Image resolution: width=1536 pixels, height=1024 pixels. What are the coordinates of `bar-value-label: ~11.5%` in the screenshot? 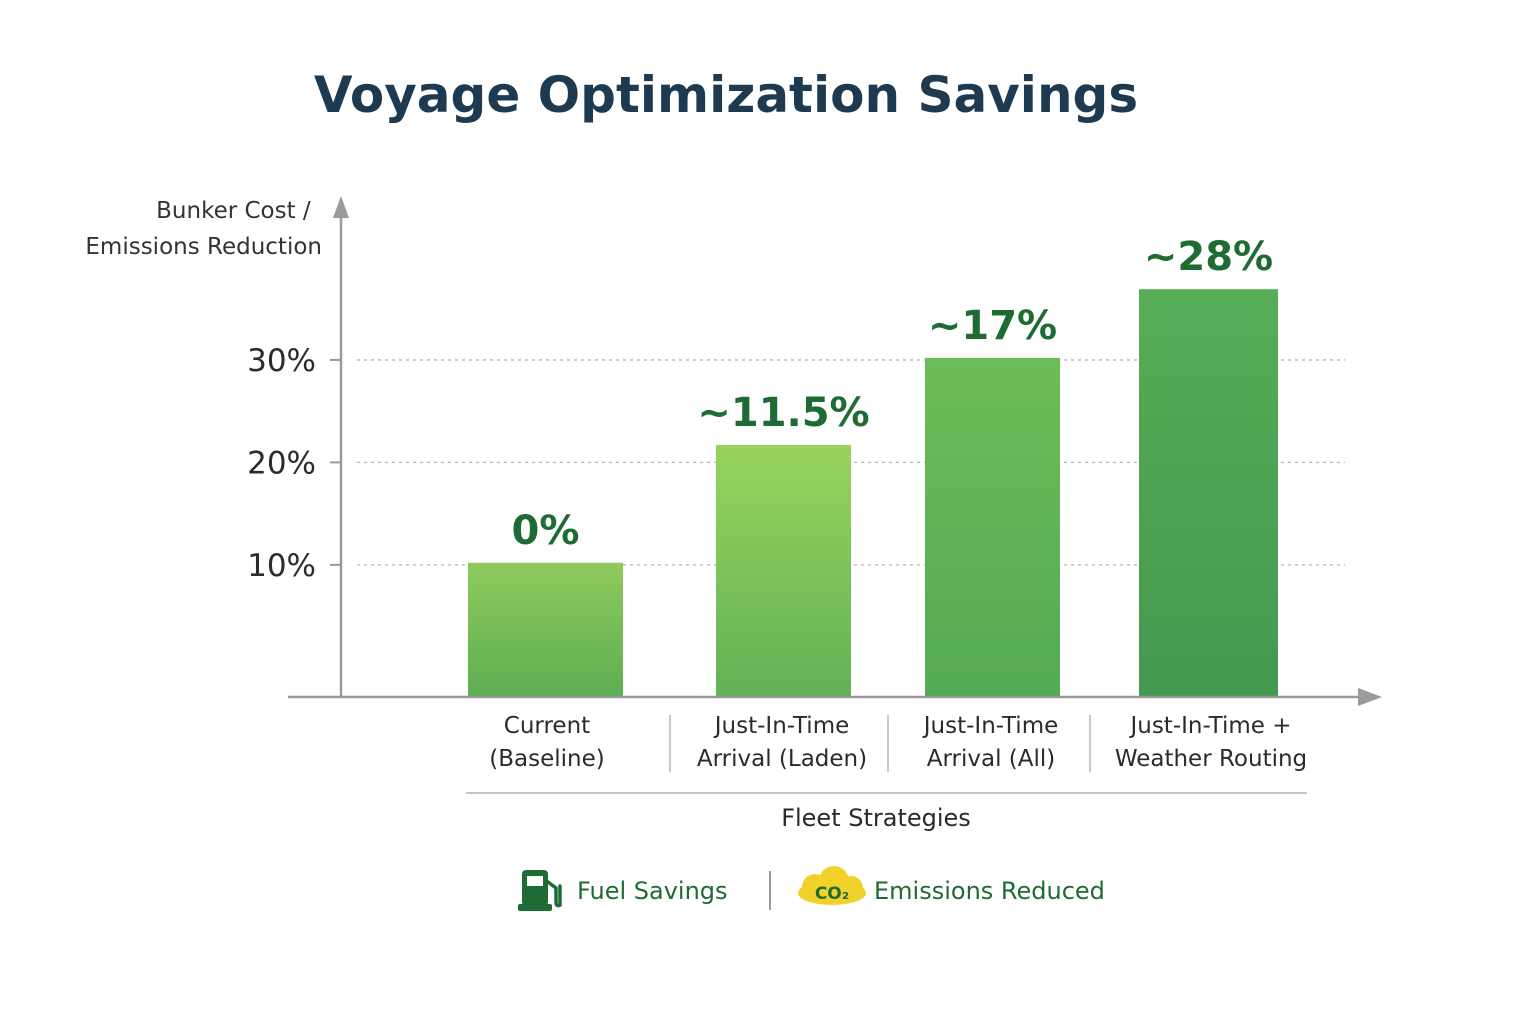 It's located at (783, 413).